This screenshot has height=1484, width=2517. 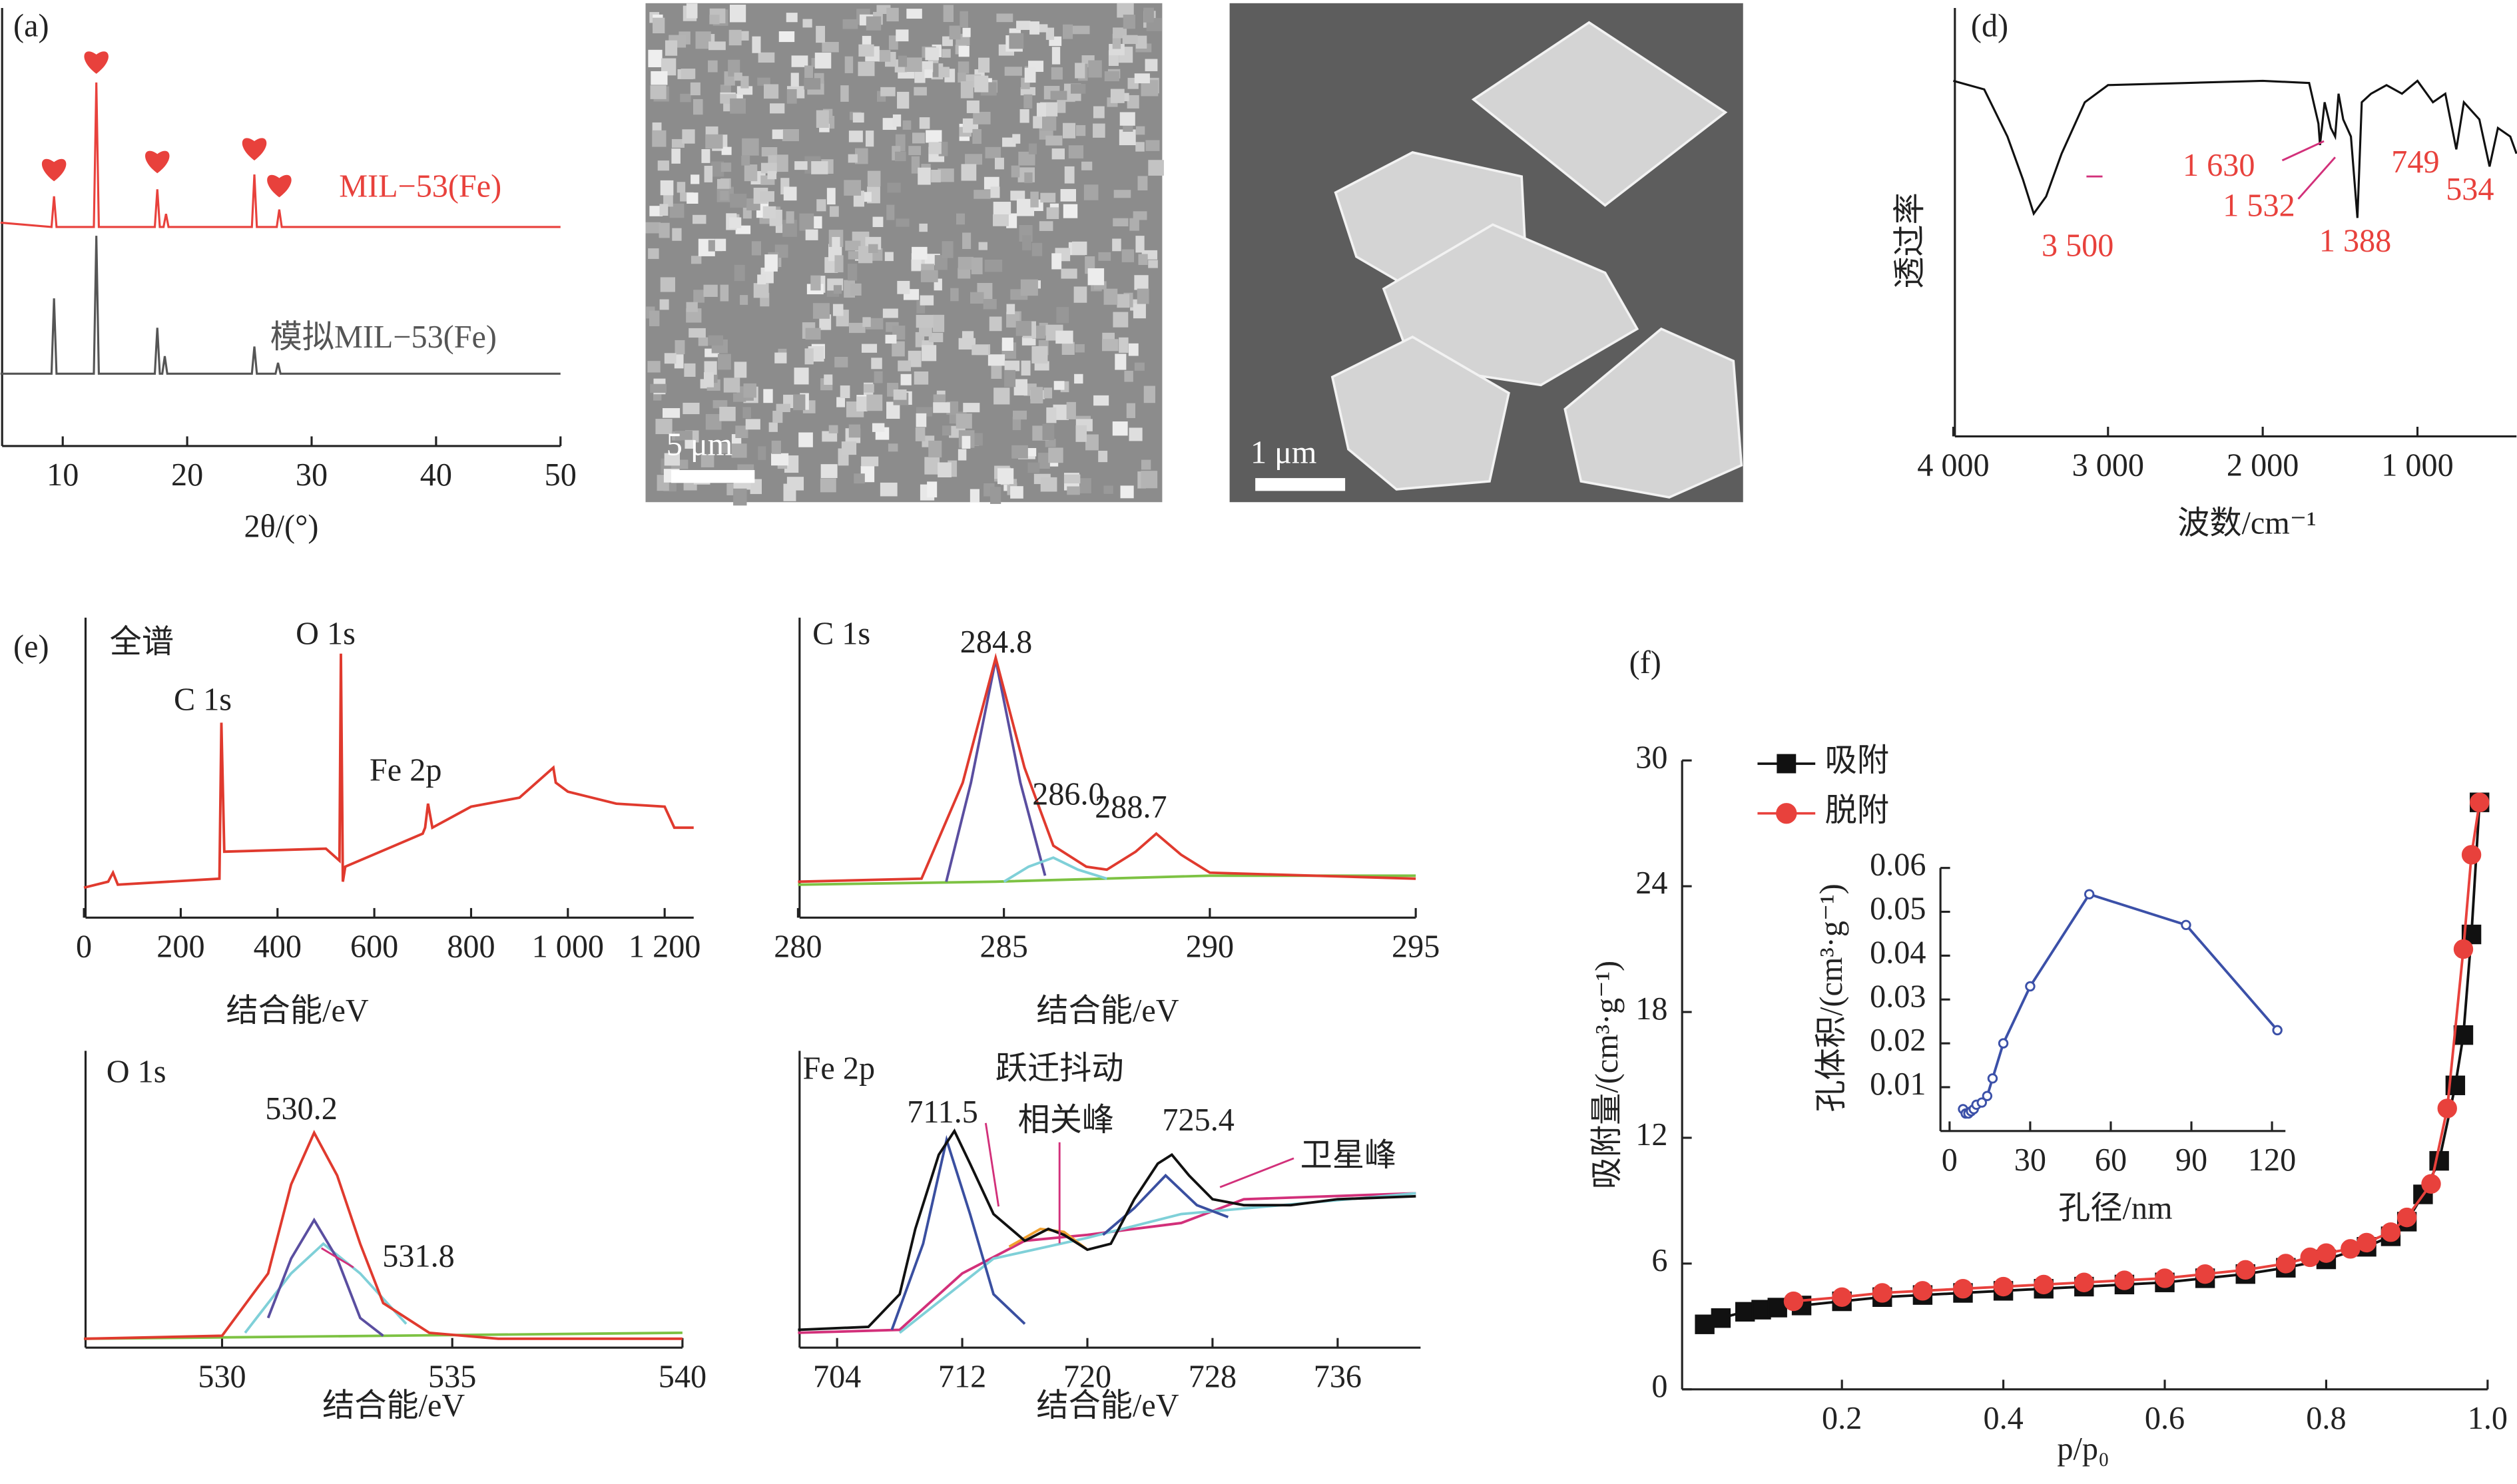 I want to click on panel-label: (f), so click(x=1645, y=662).